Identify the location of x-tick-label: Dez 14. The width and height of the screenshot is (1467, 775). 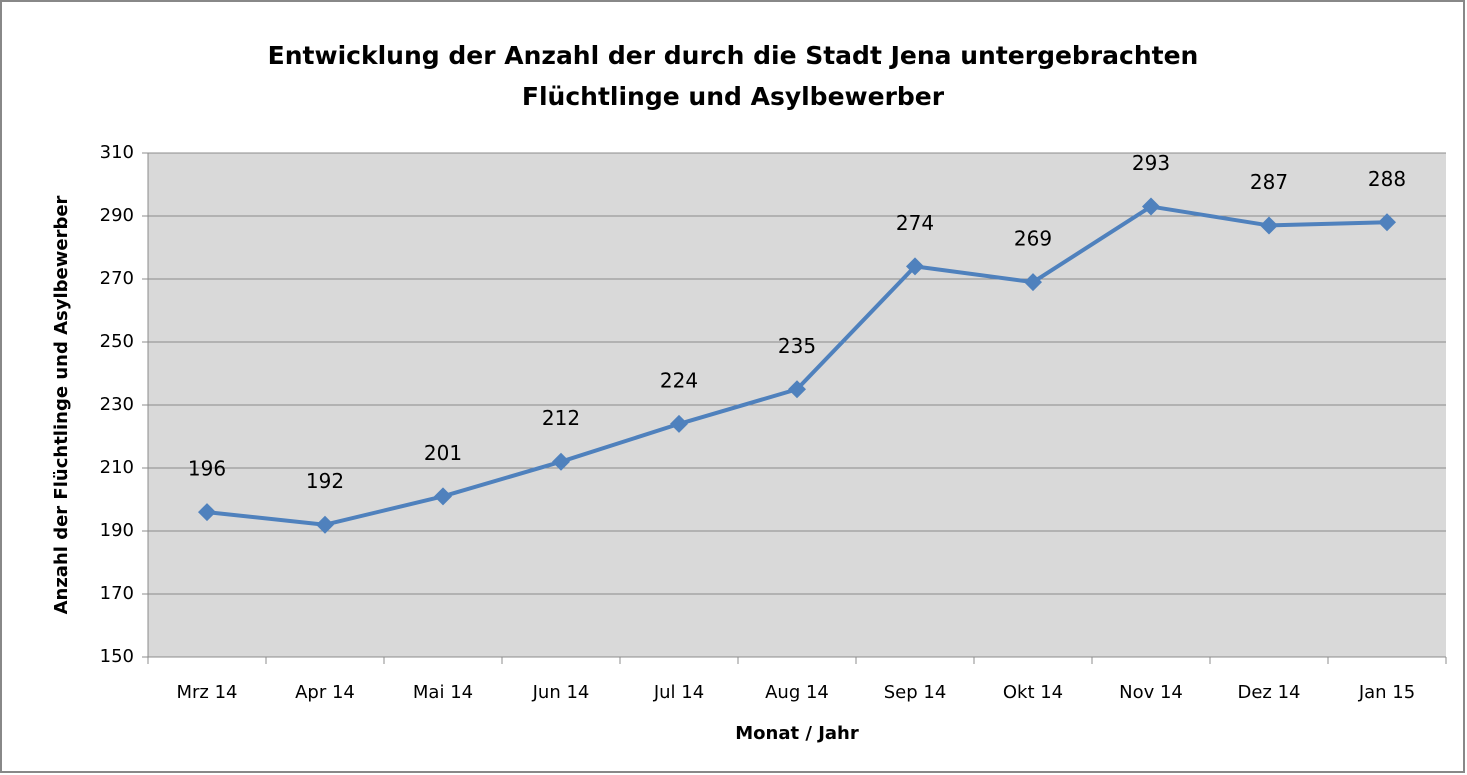
(1268, 692).